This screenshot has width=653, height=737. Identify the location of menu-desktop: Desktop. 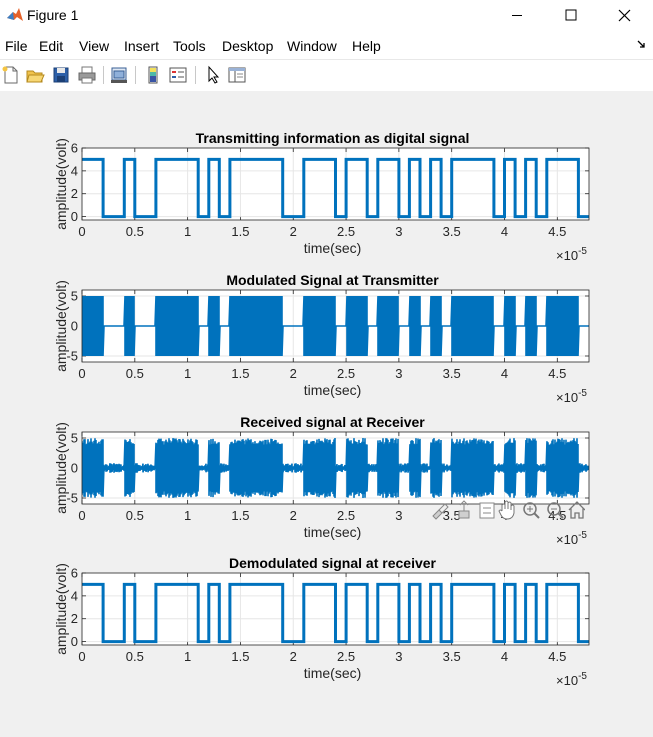
(248, 46).